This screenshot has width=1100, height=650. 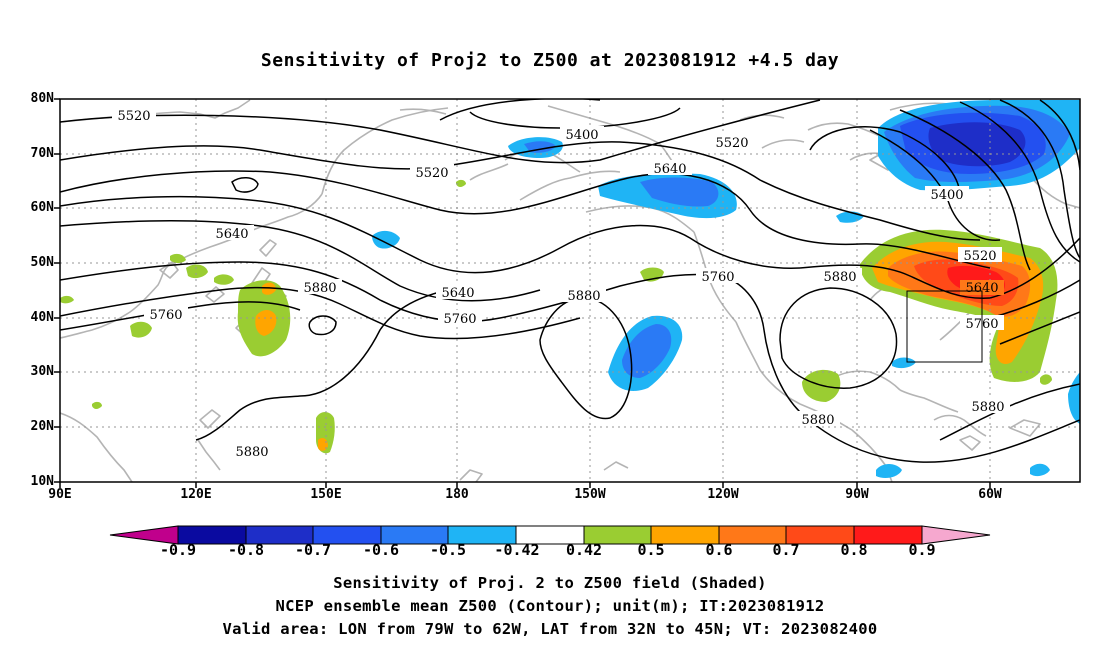 I want to click on colorbar-label: -0.7, so click(x=313, y=550).